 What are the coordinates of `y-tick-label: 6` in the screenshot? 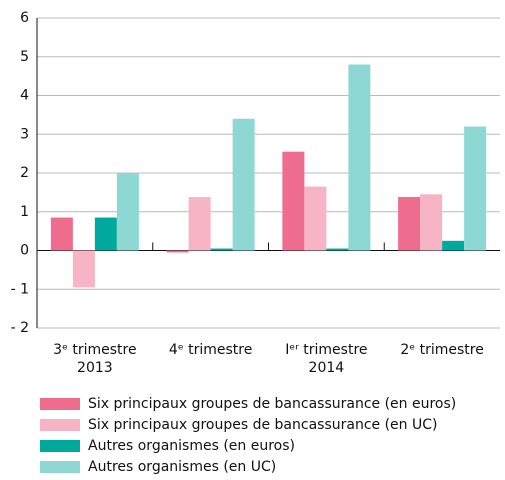 It's located at (24, 18).